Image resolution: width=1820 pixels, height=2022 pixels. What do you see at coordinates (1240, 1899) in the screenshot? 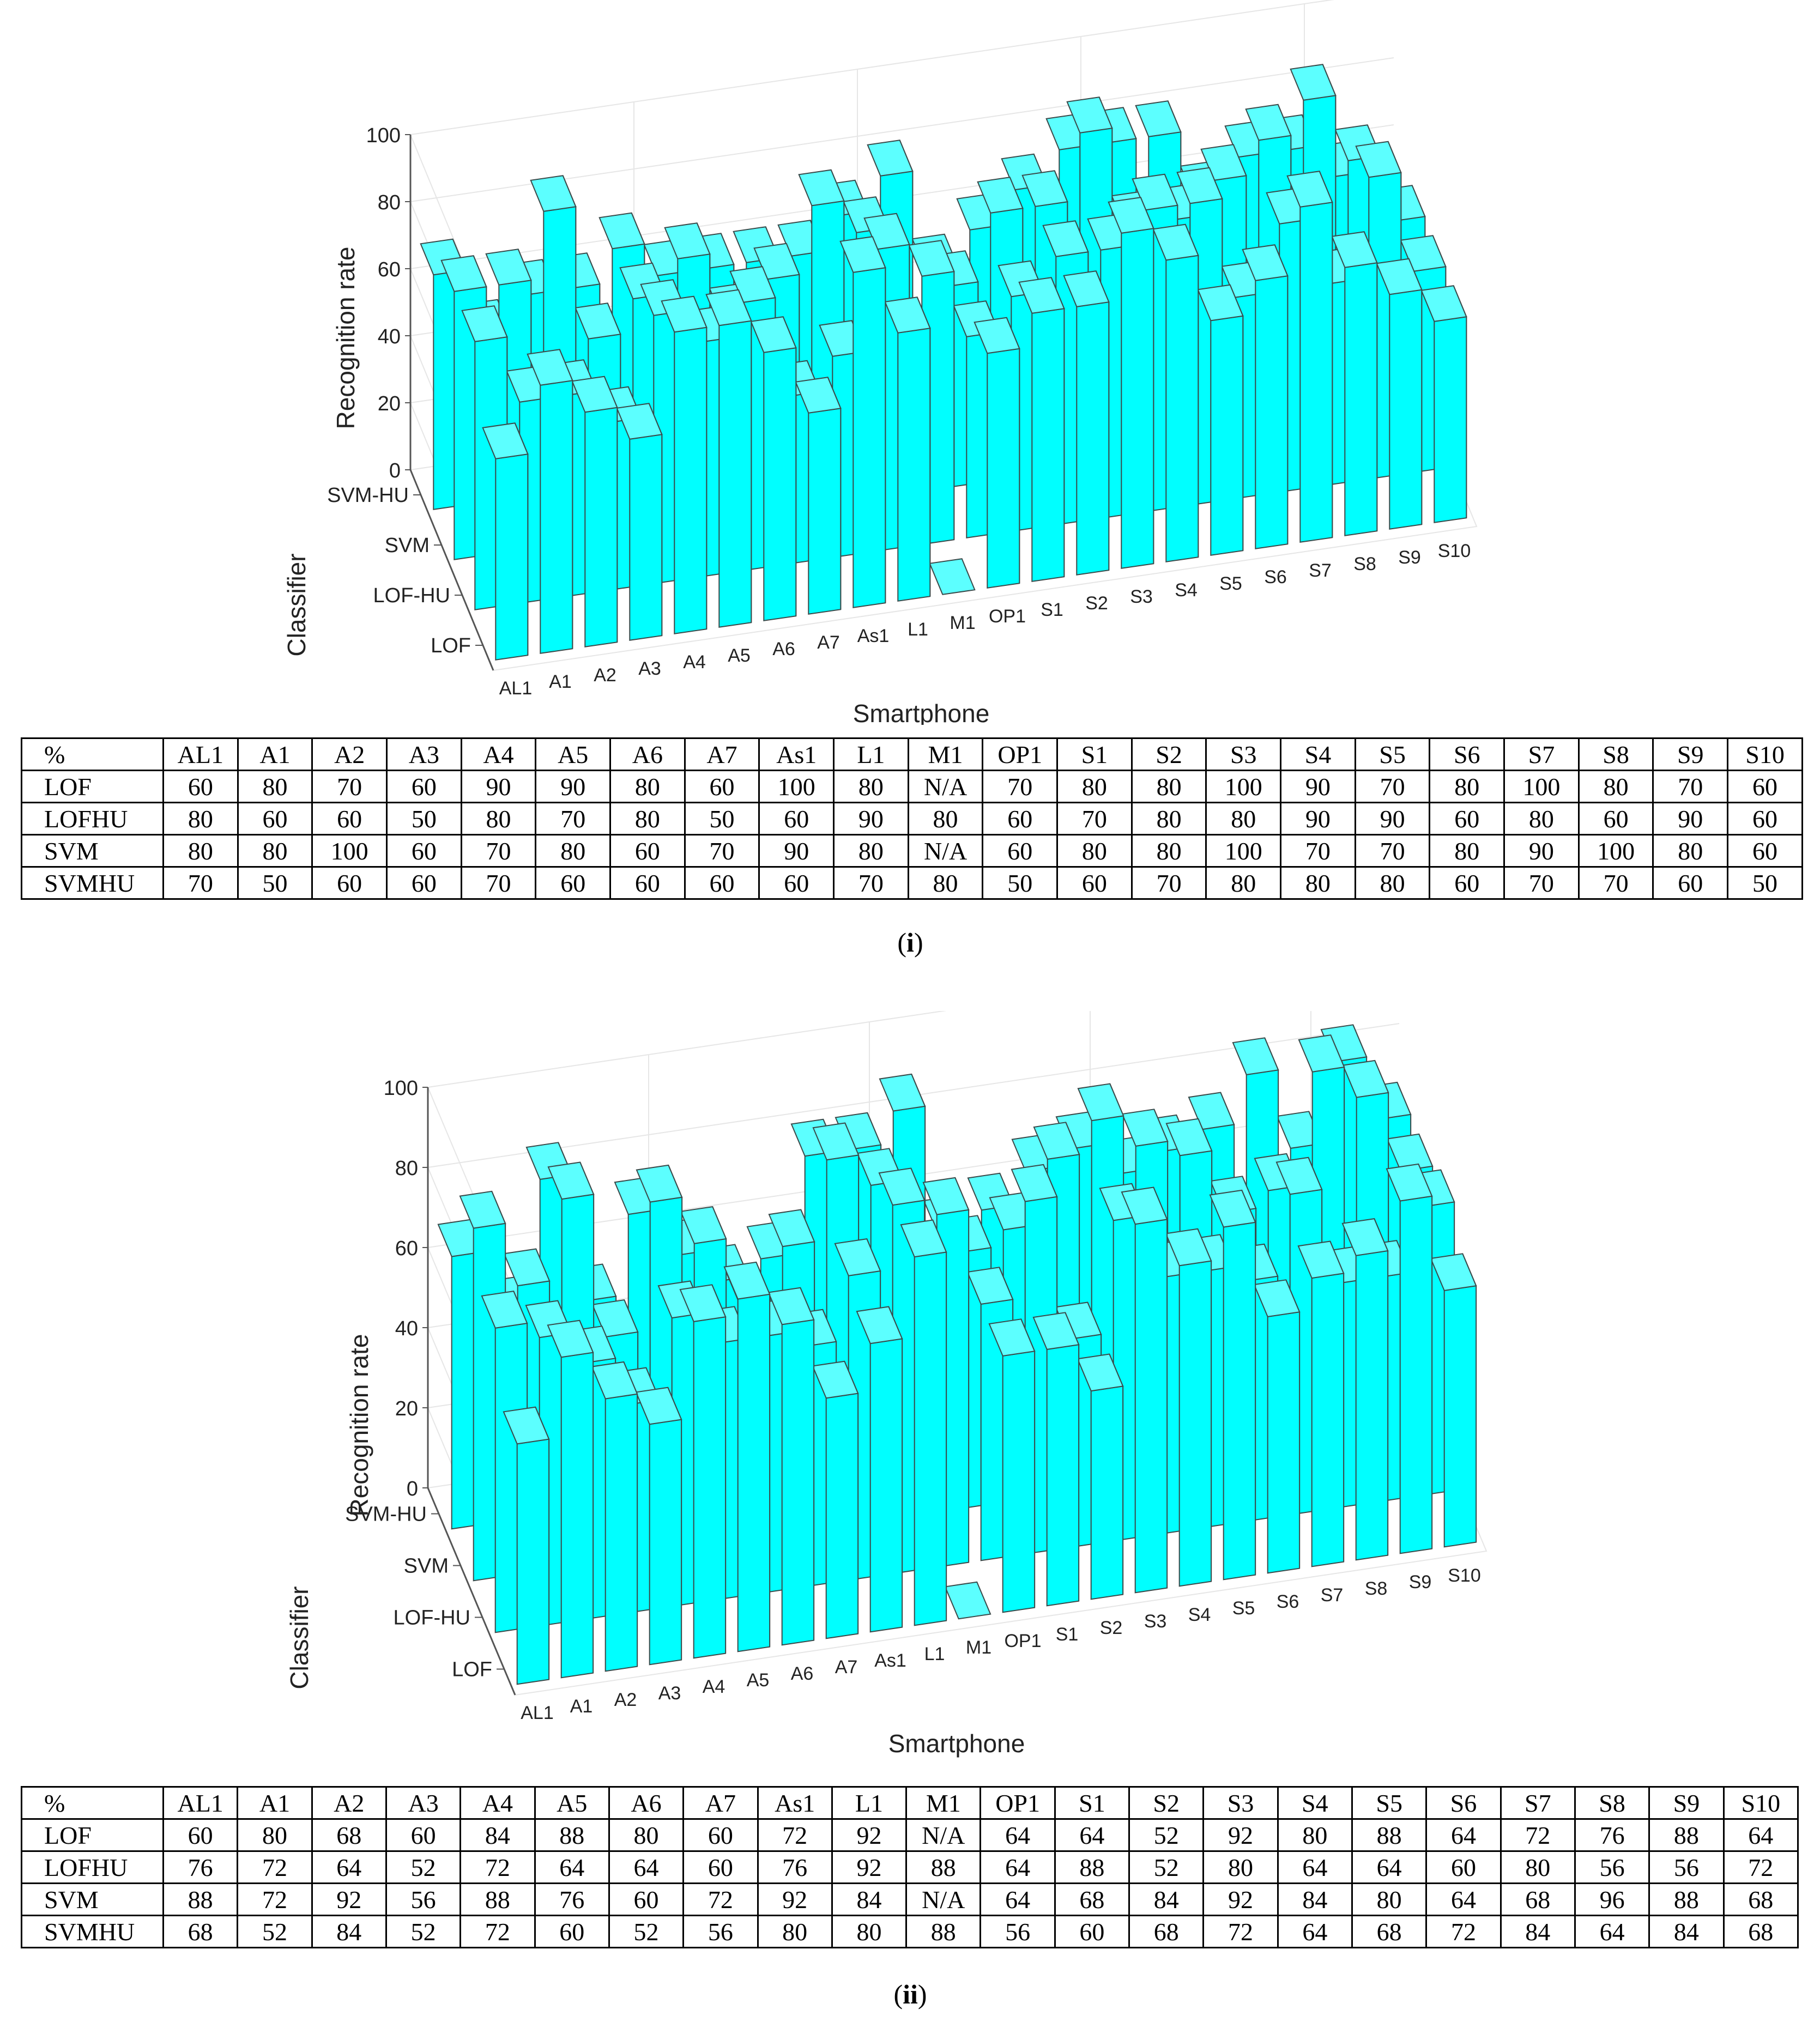
I see `table-cell: 92` at bounding box center [1240, 1899].